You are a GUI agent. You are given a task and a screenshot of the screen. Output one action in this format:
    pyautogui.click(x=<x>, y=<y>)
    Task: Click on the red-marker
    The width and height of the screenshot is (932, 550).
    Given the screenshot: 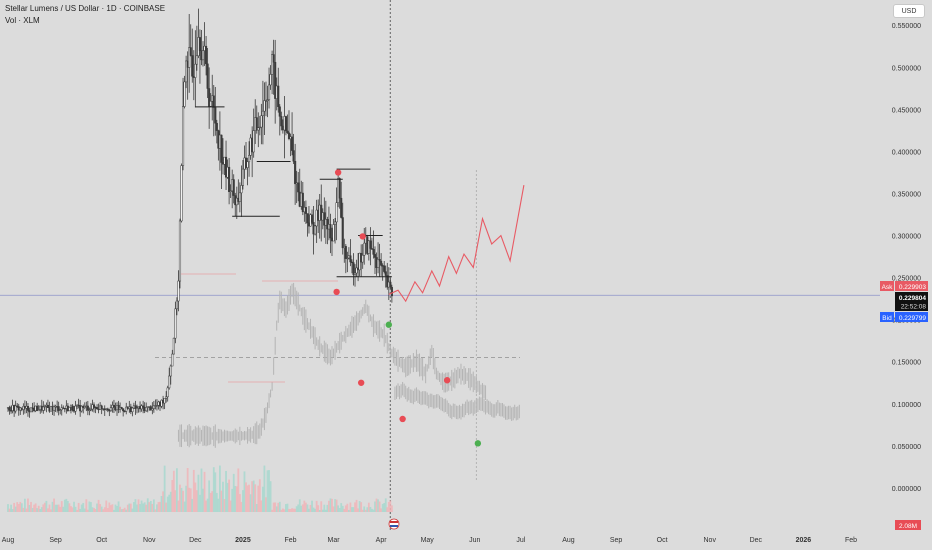 What is the action you would take?
    pyautogui.click(x=336, y=292)
    